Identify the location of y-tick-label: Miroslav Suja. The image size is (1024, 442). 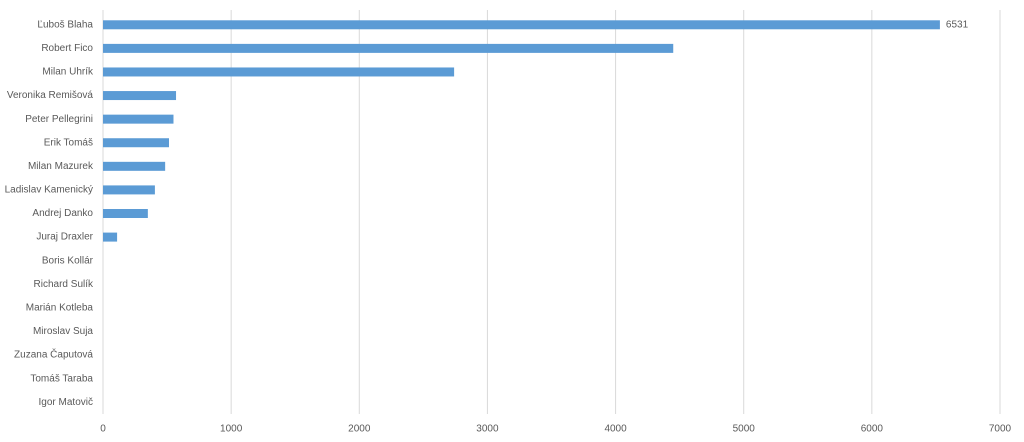
(63, 331).